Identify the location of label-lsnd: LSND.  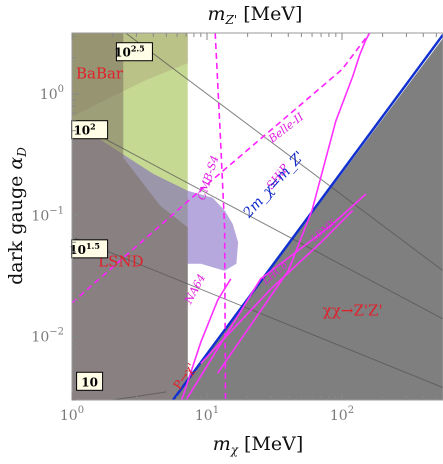
(120, 261).